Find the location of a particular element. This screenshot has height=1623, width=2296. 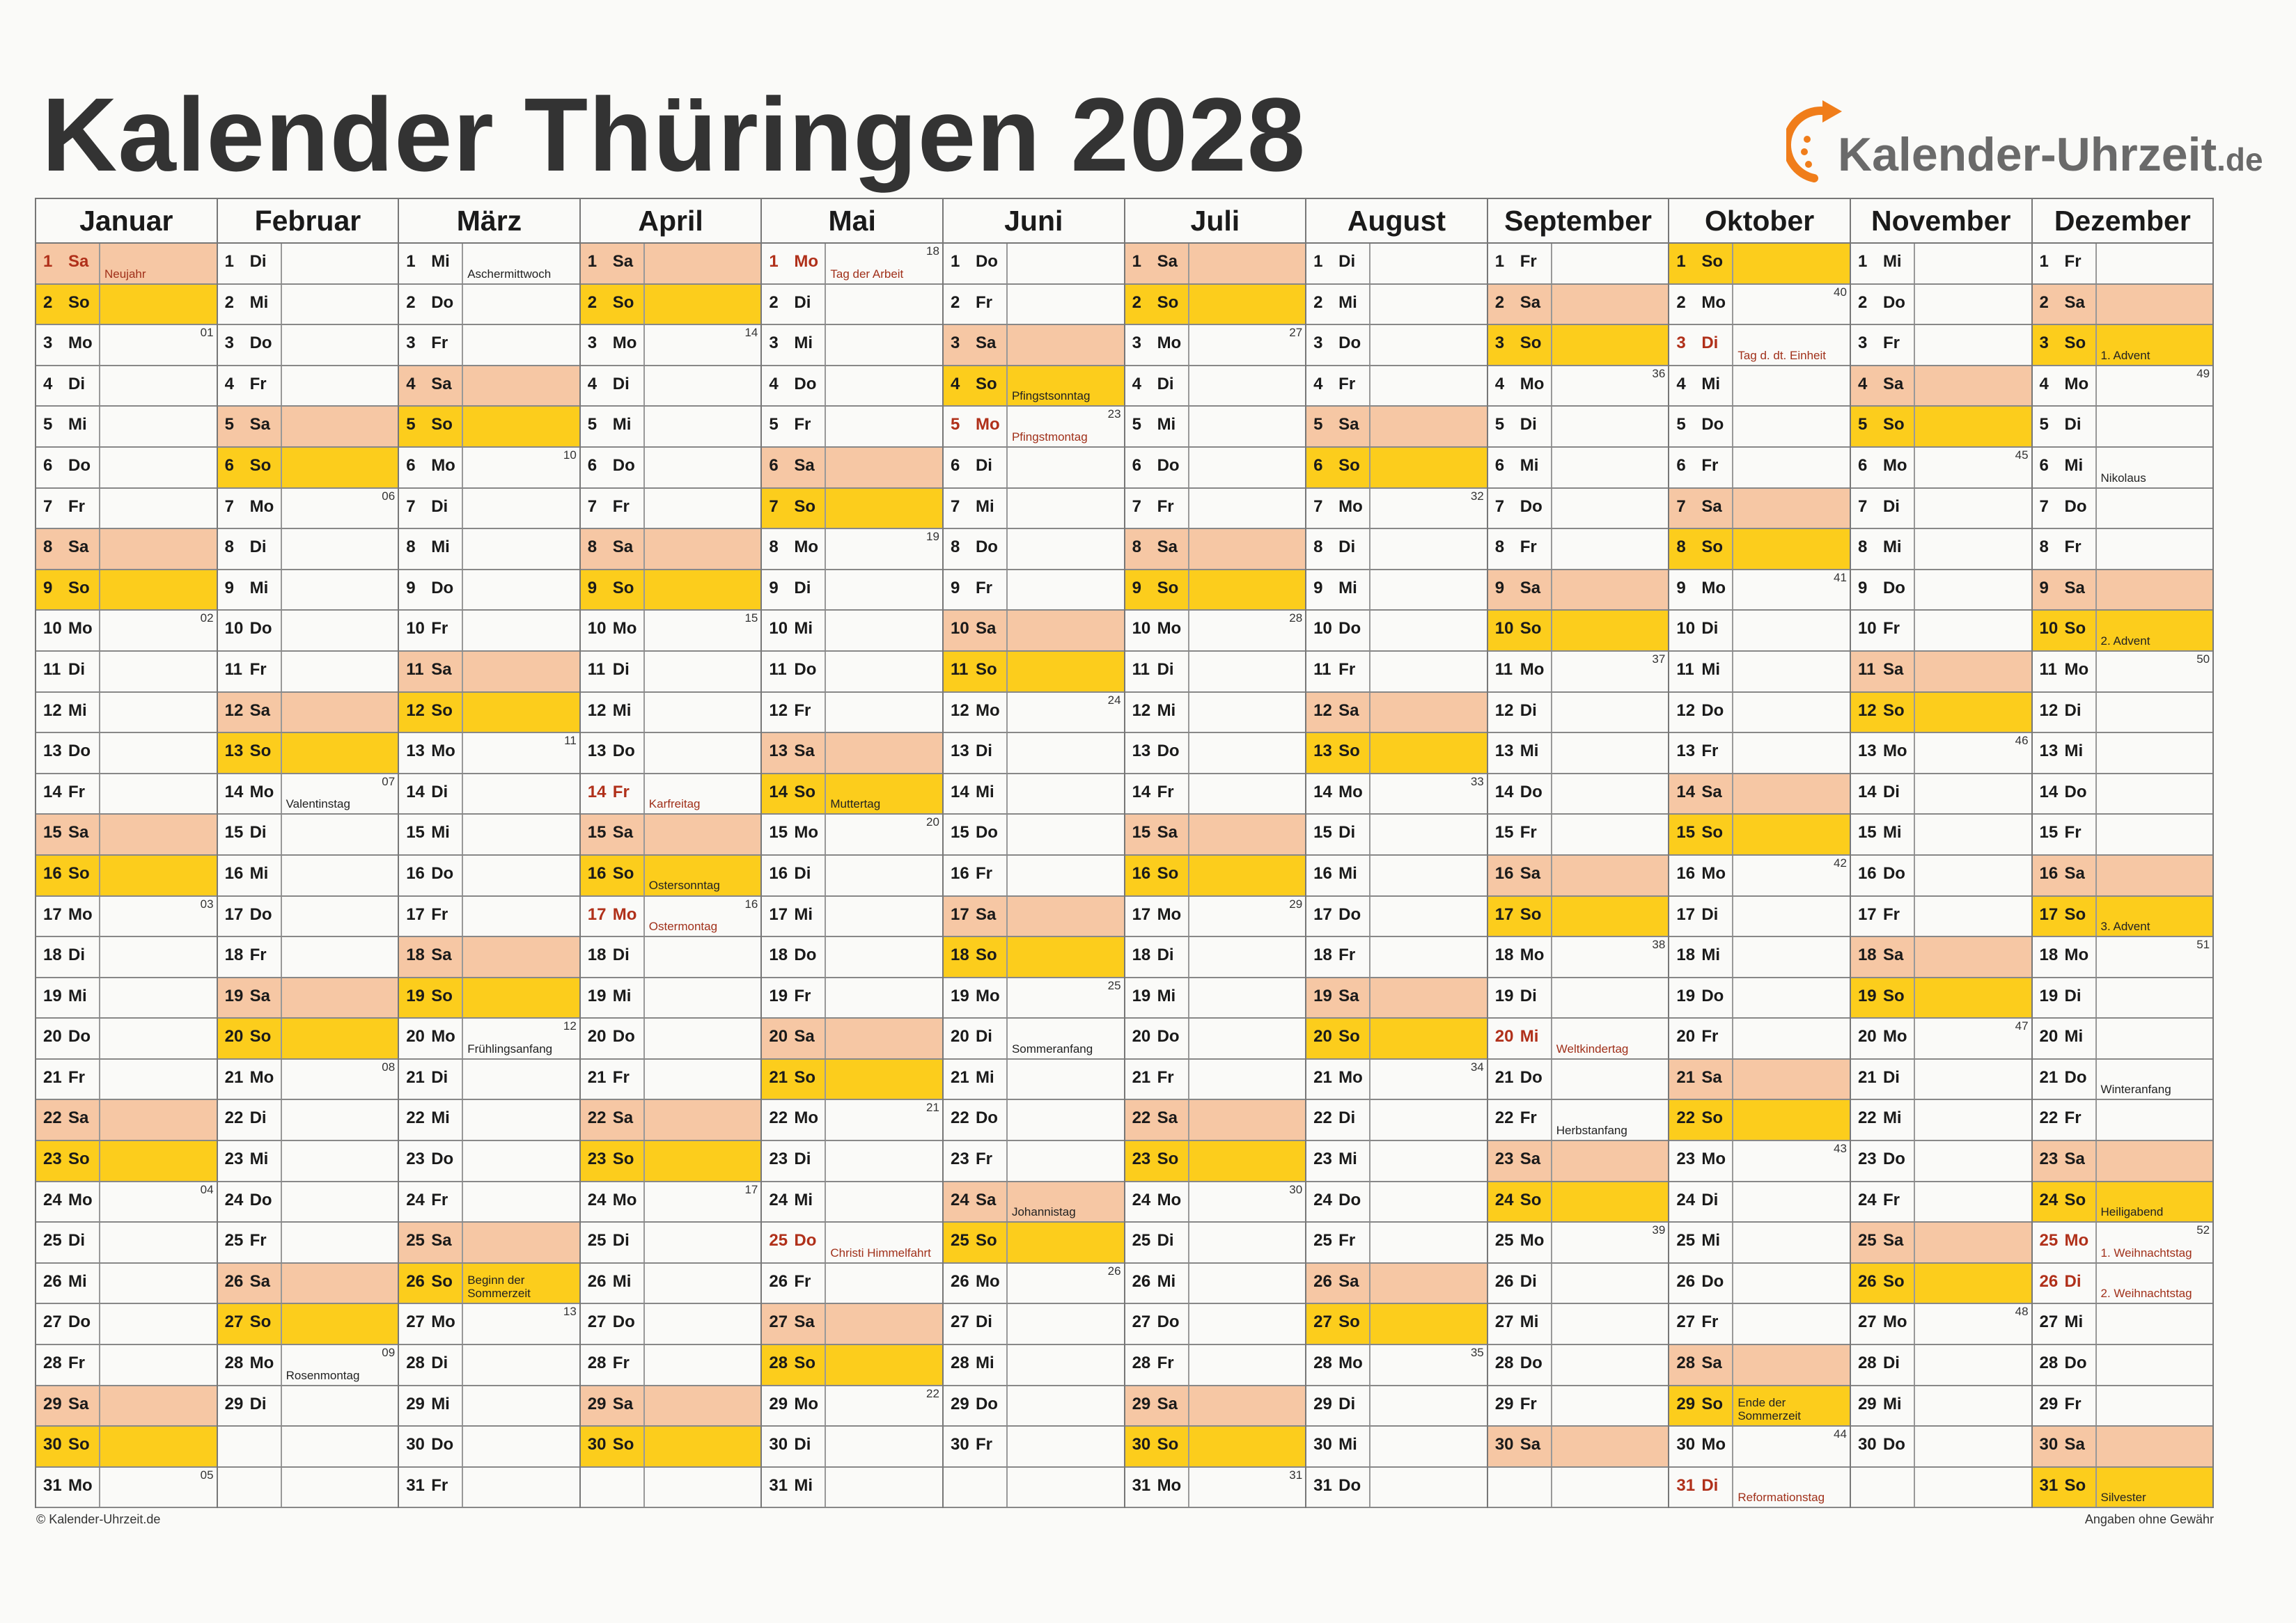

day-cell-left: 11 Di is located at coordinates (613, 671).